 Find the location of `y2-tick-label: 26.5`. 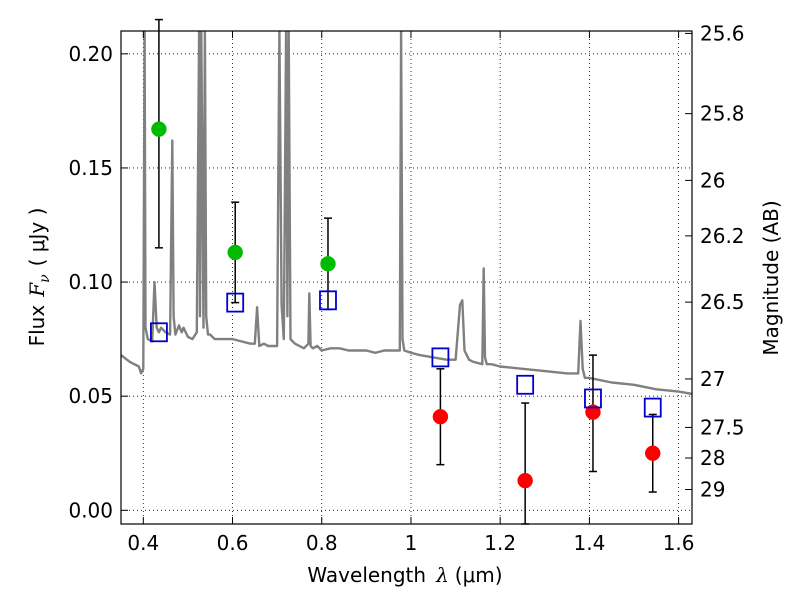

y2-tick-label: 26.5 is located at coordinates (722, 302).